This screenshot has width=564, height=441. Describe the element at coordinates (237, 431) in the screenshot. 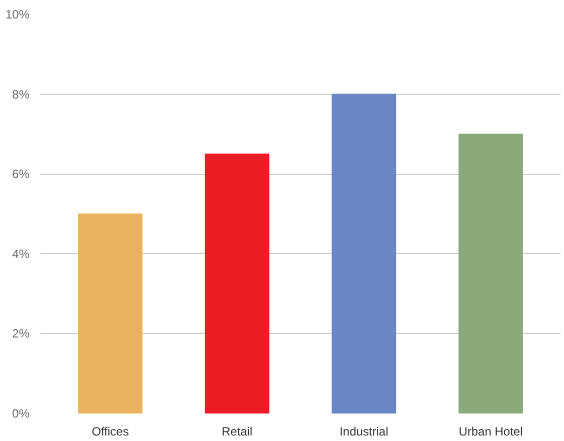

I see `x-tick-label: Retail` at that location.